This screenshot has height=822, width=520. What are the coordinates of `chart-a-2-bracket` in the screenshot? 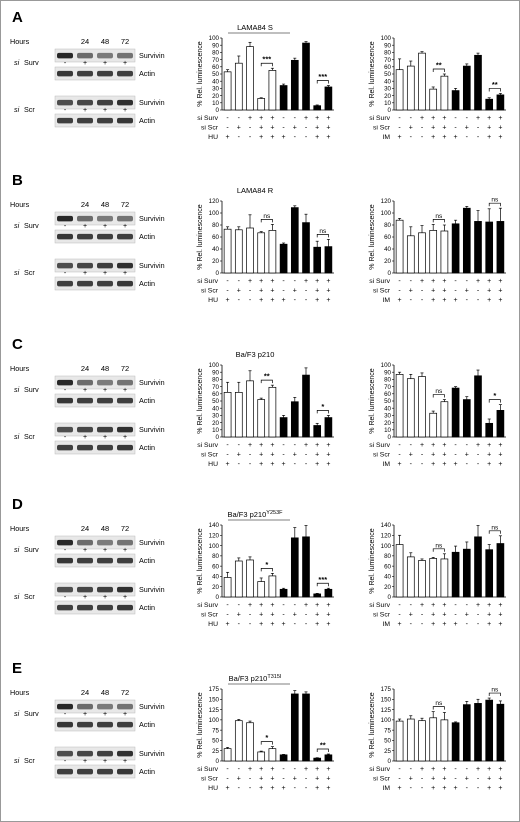 It's located at (438, 70).